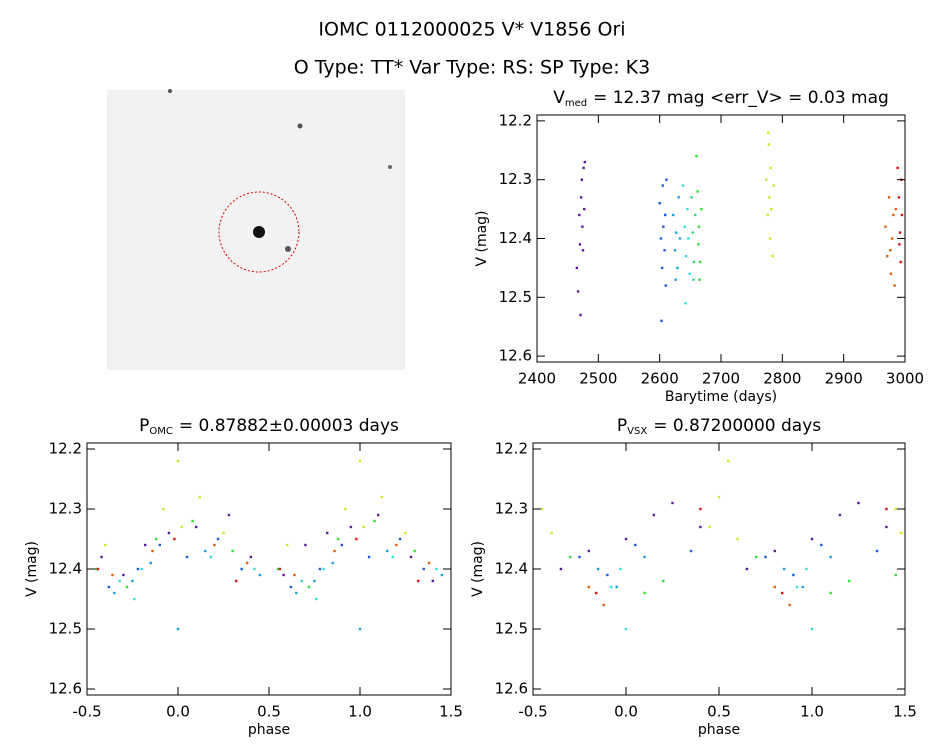  Describe the element at coordinates (259, 232) in the screenshot. I see `aperture-circle` at that location.